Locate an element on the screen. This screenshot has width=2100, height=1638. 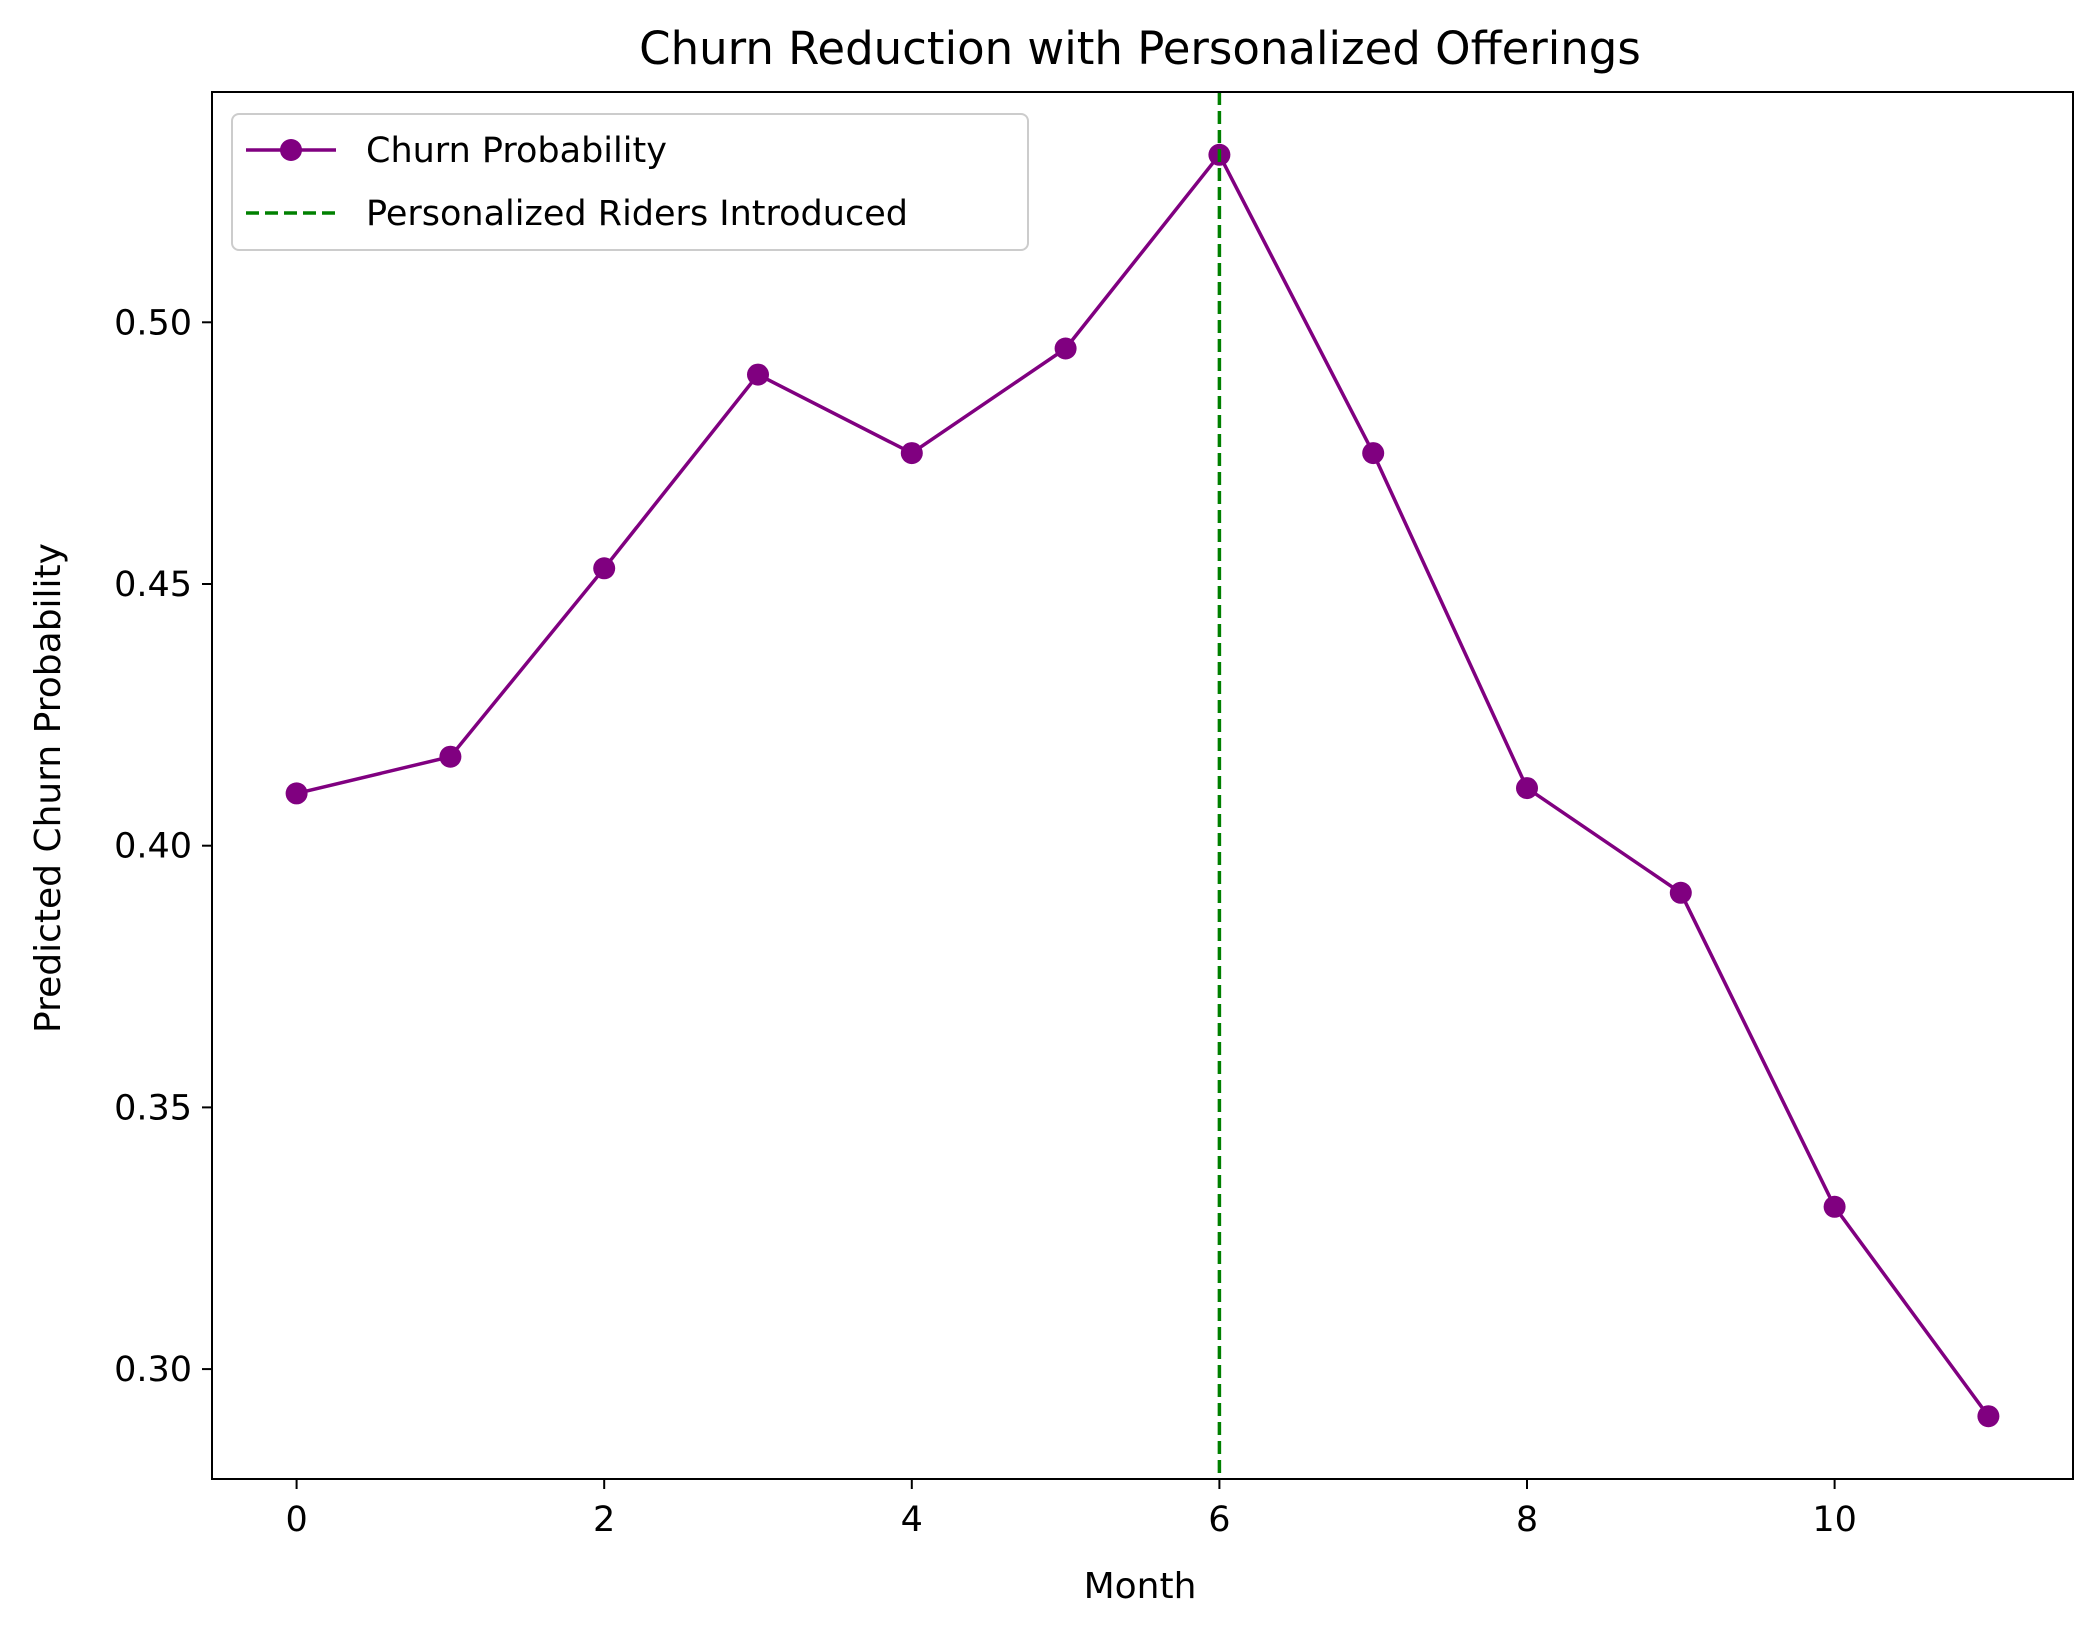
x-tick-label: 0 is located at coordinates (296, 1520).